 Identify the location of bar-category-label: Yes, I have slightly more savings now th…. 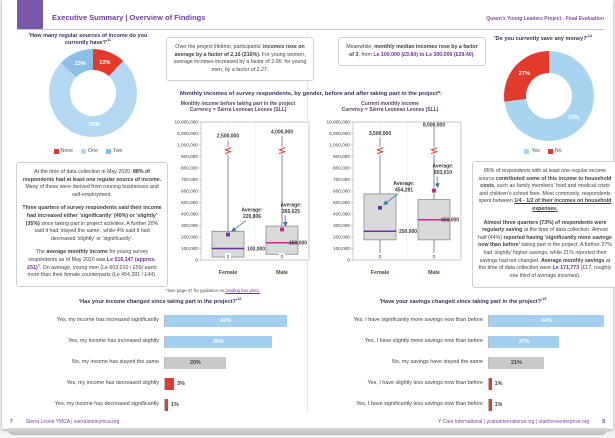
(423, 341).